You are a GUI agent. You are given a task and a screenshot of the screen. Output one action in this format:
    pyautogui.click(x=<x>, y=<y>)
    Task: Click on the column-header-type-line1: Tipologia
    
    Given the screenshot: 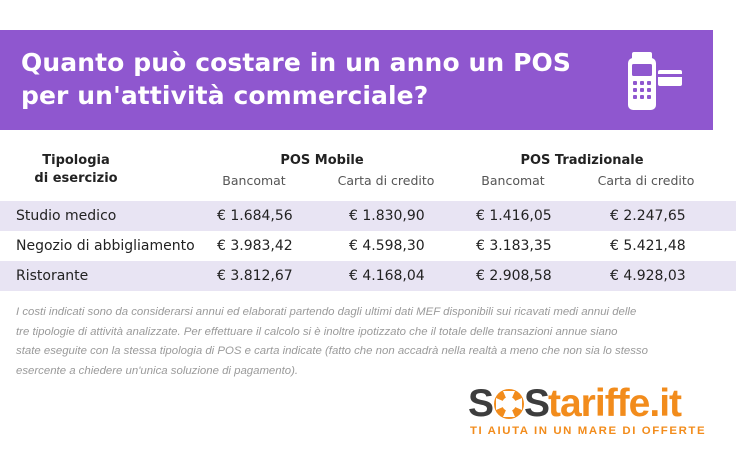 What is the action you would take?
    pyautogui.click(x=76, y=160)
    